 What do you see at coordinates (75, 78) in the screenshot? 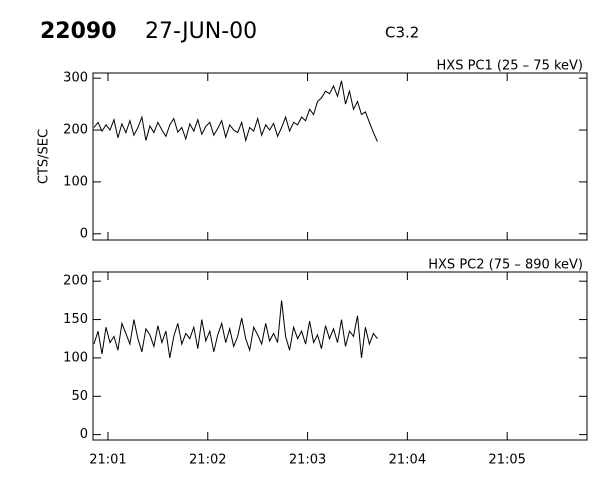
I see `y-tick-label: 300` at bounding box center [75, 78].